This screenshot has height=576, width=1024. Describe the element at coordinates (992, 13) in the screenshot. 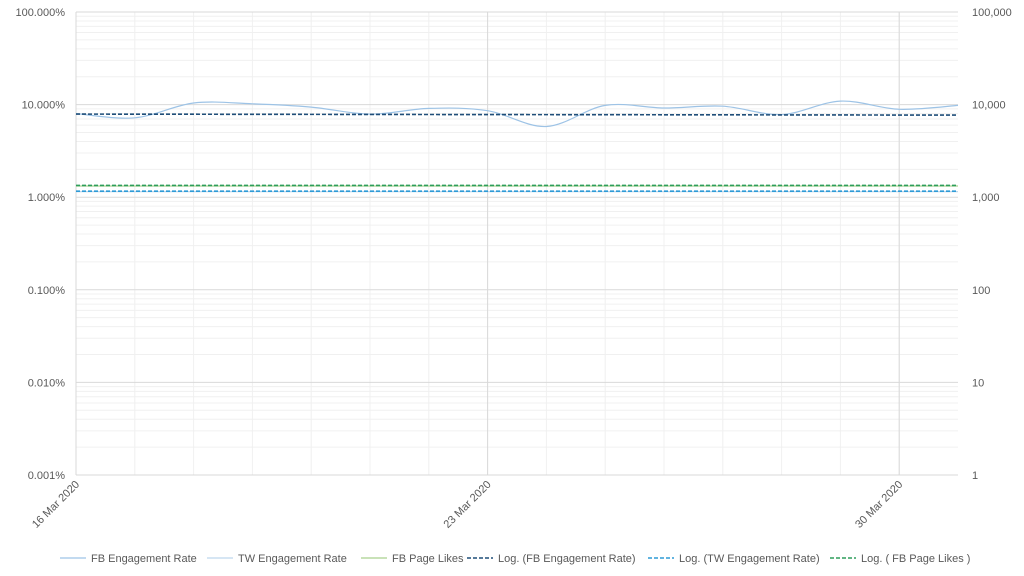

I see `right-axis-tick-label: 100,000` at that location.